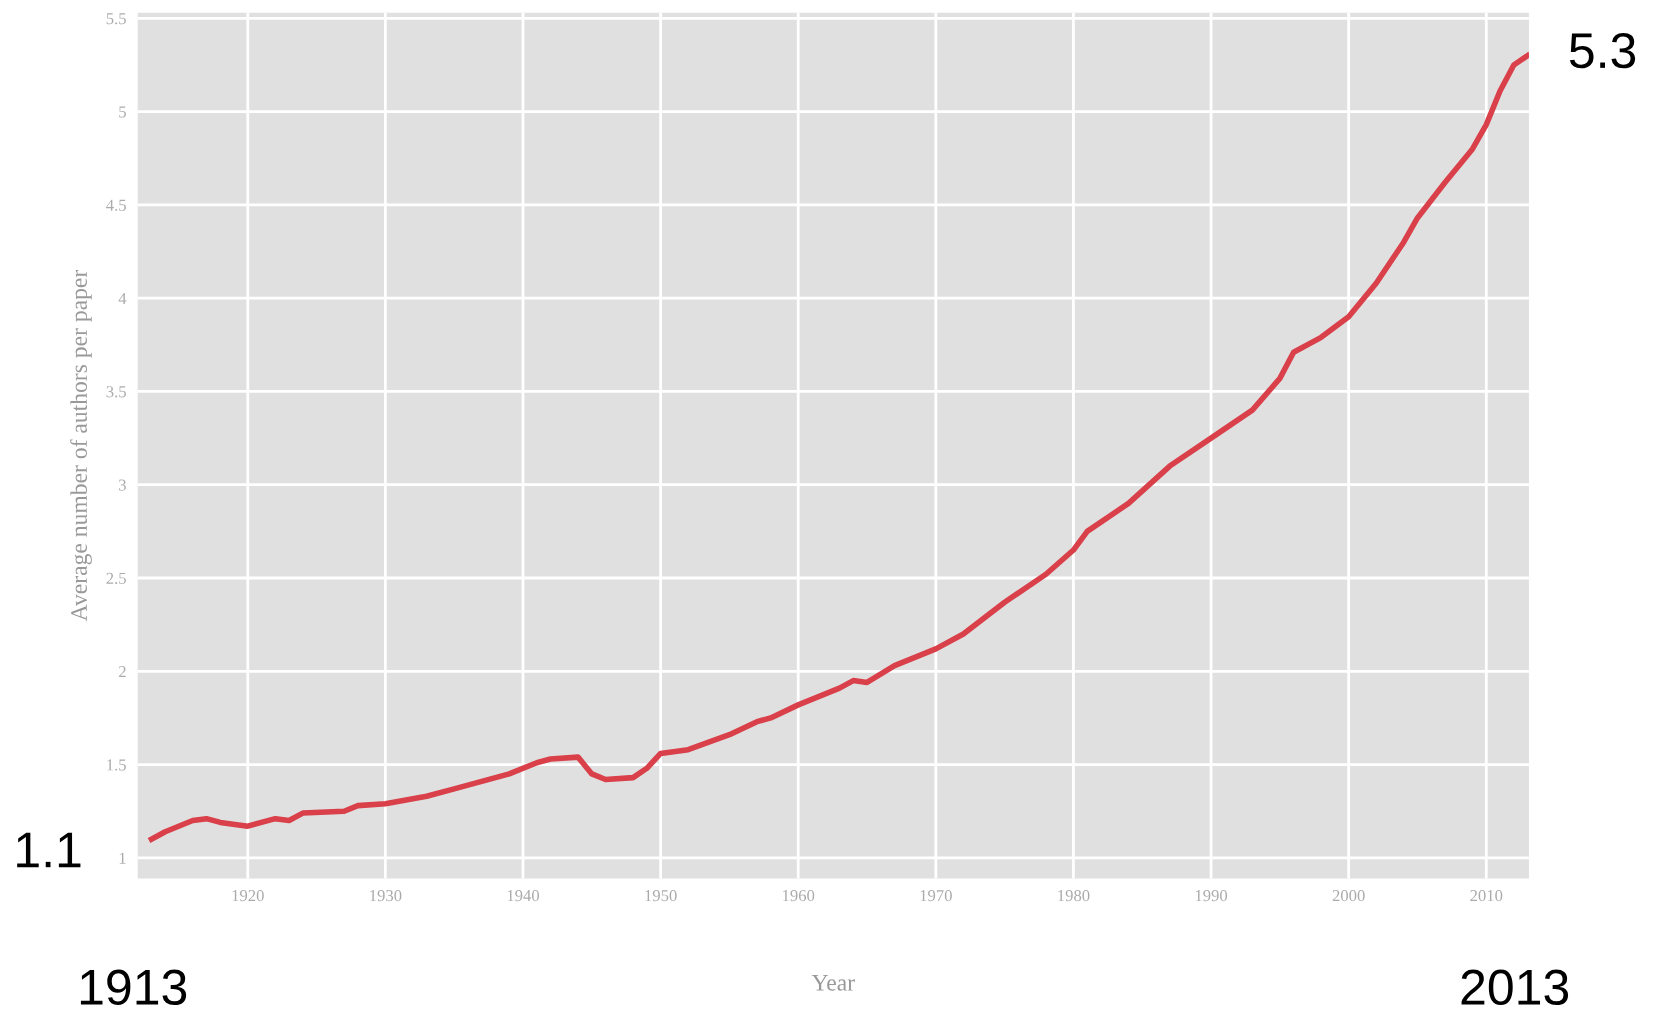  What do you see at coordinates (116, 765) in the screenshot?
I see `y-tick-label: 1.5` at bounding box center [116, 765].